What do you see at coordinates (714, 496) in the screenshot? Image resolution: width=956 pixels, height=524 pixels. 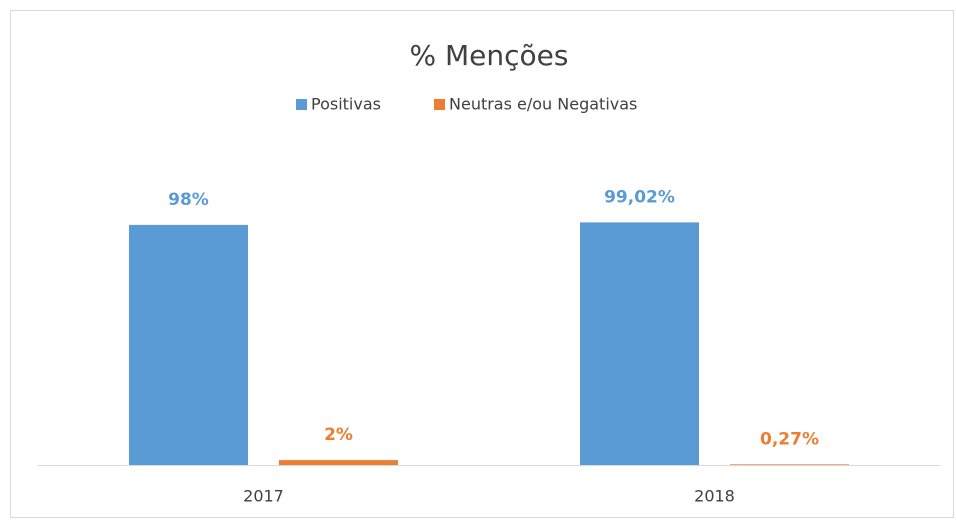 I see `x-tick-label: 2018` at bounding box center [714, 496].